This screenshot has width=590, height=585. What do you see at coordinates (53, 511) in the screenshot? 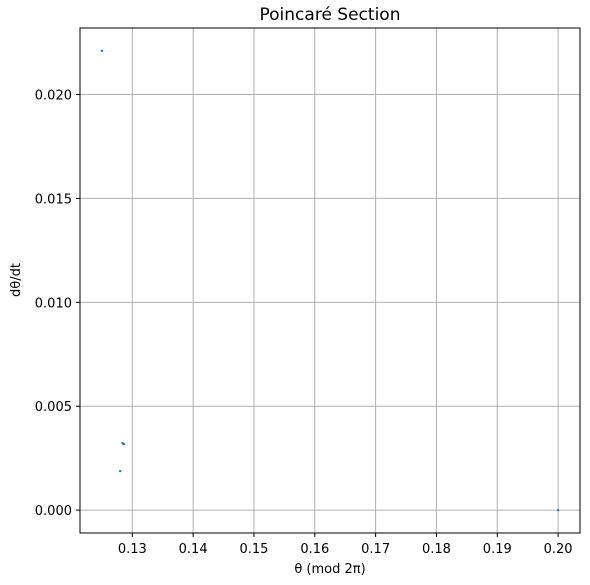
I see `y-tick-label: 0.000` at bounding box center [53, 511].